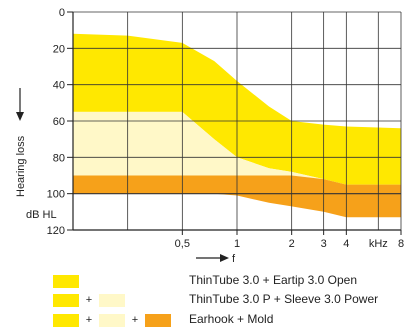  Describe the element at coordinates (401, 244) in the screenshot. I see `x-tick-label: 8` at that location.